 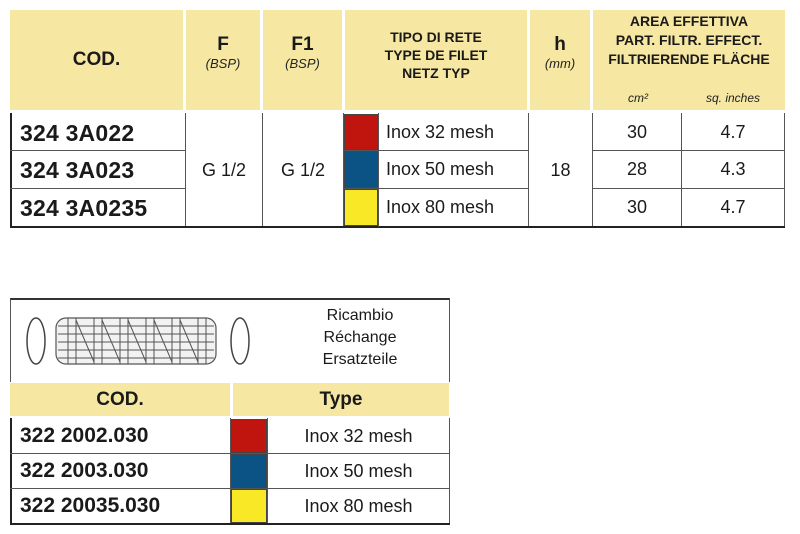 What do you see at coordinates (84, 470) in the screenshot?
I see `spare-row-code: 322 2003.030` at bounding box center [84, 470].